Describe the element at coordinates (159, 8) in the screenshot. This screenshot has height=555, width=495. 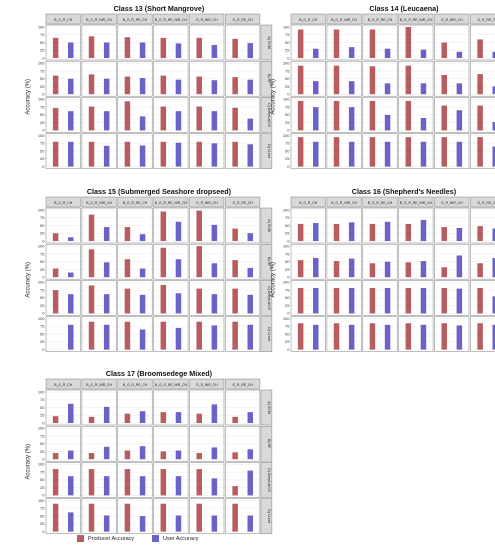
I see `chart-title: Class 13 (Short Mangrove)` at that location.